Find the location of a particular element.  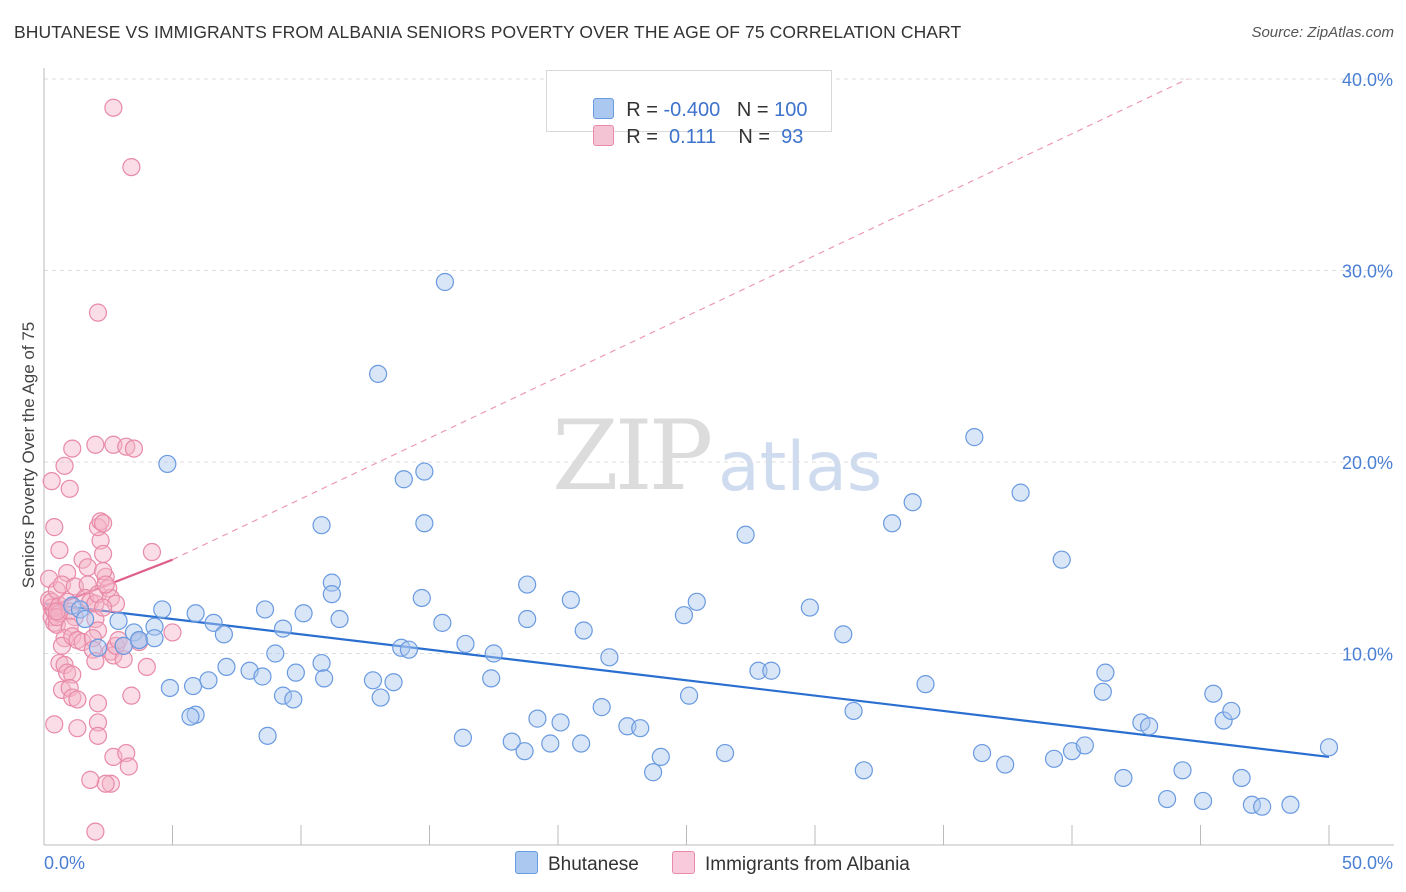

pink-swatch-icon is located at coordinates (683, 862).